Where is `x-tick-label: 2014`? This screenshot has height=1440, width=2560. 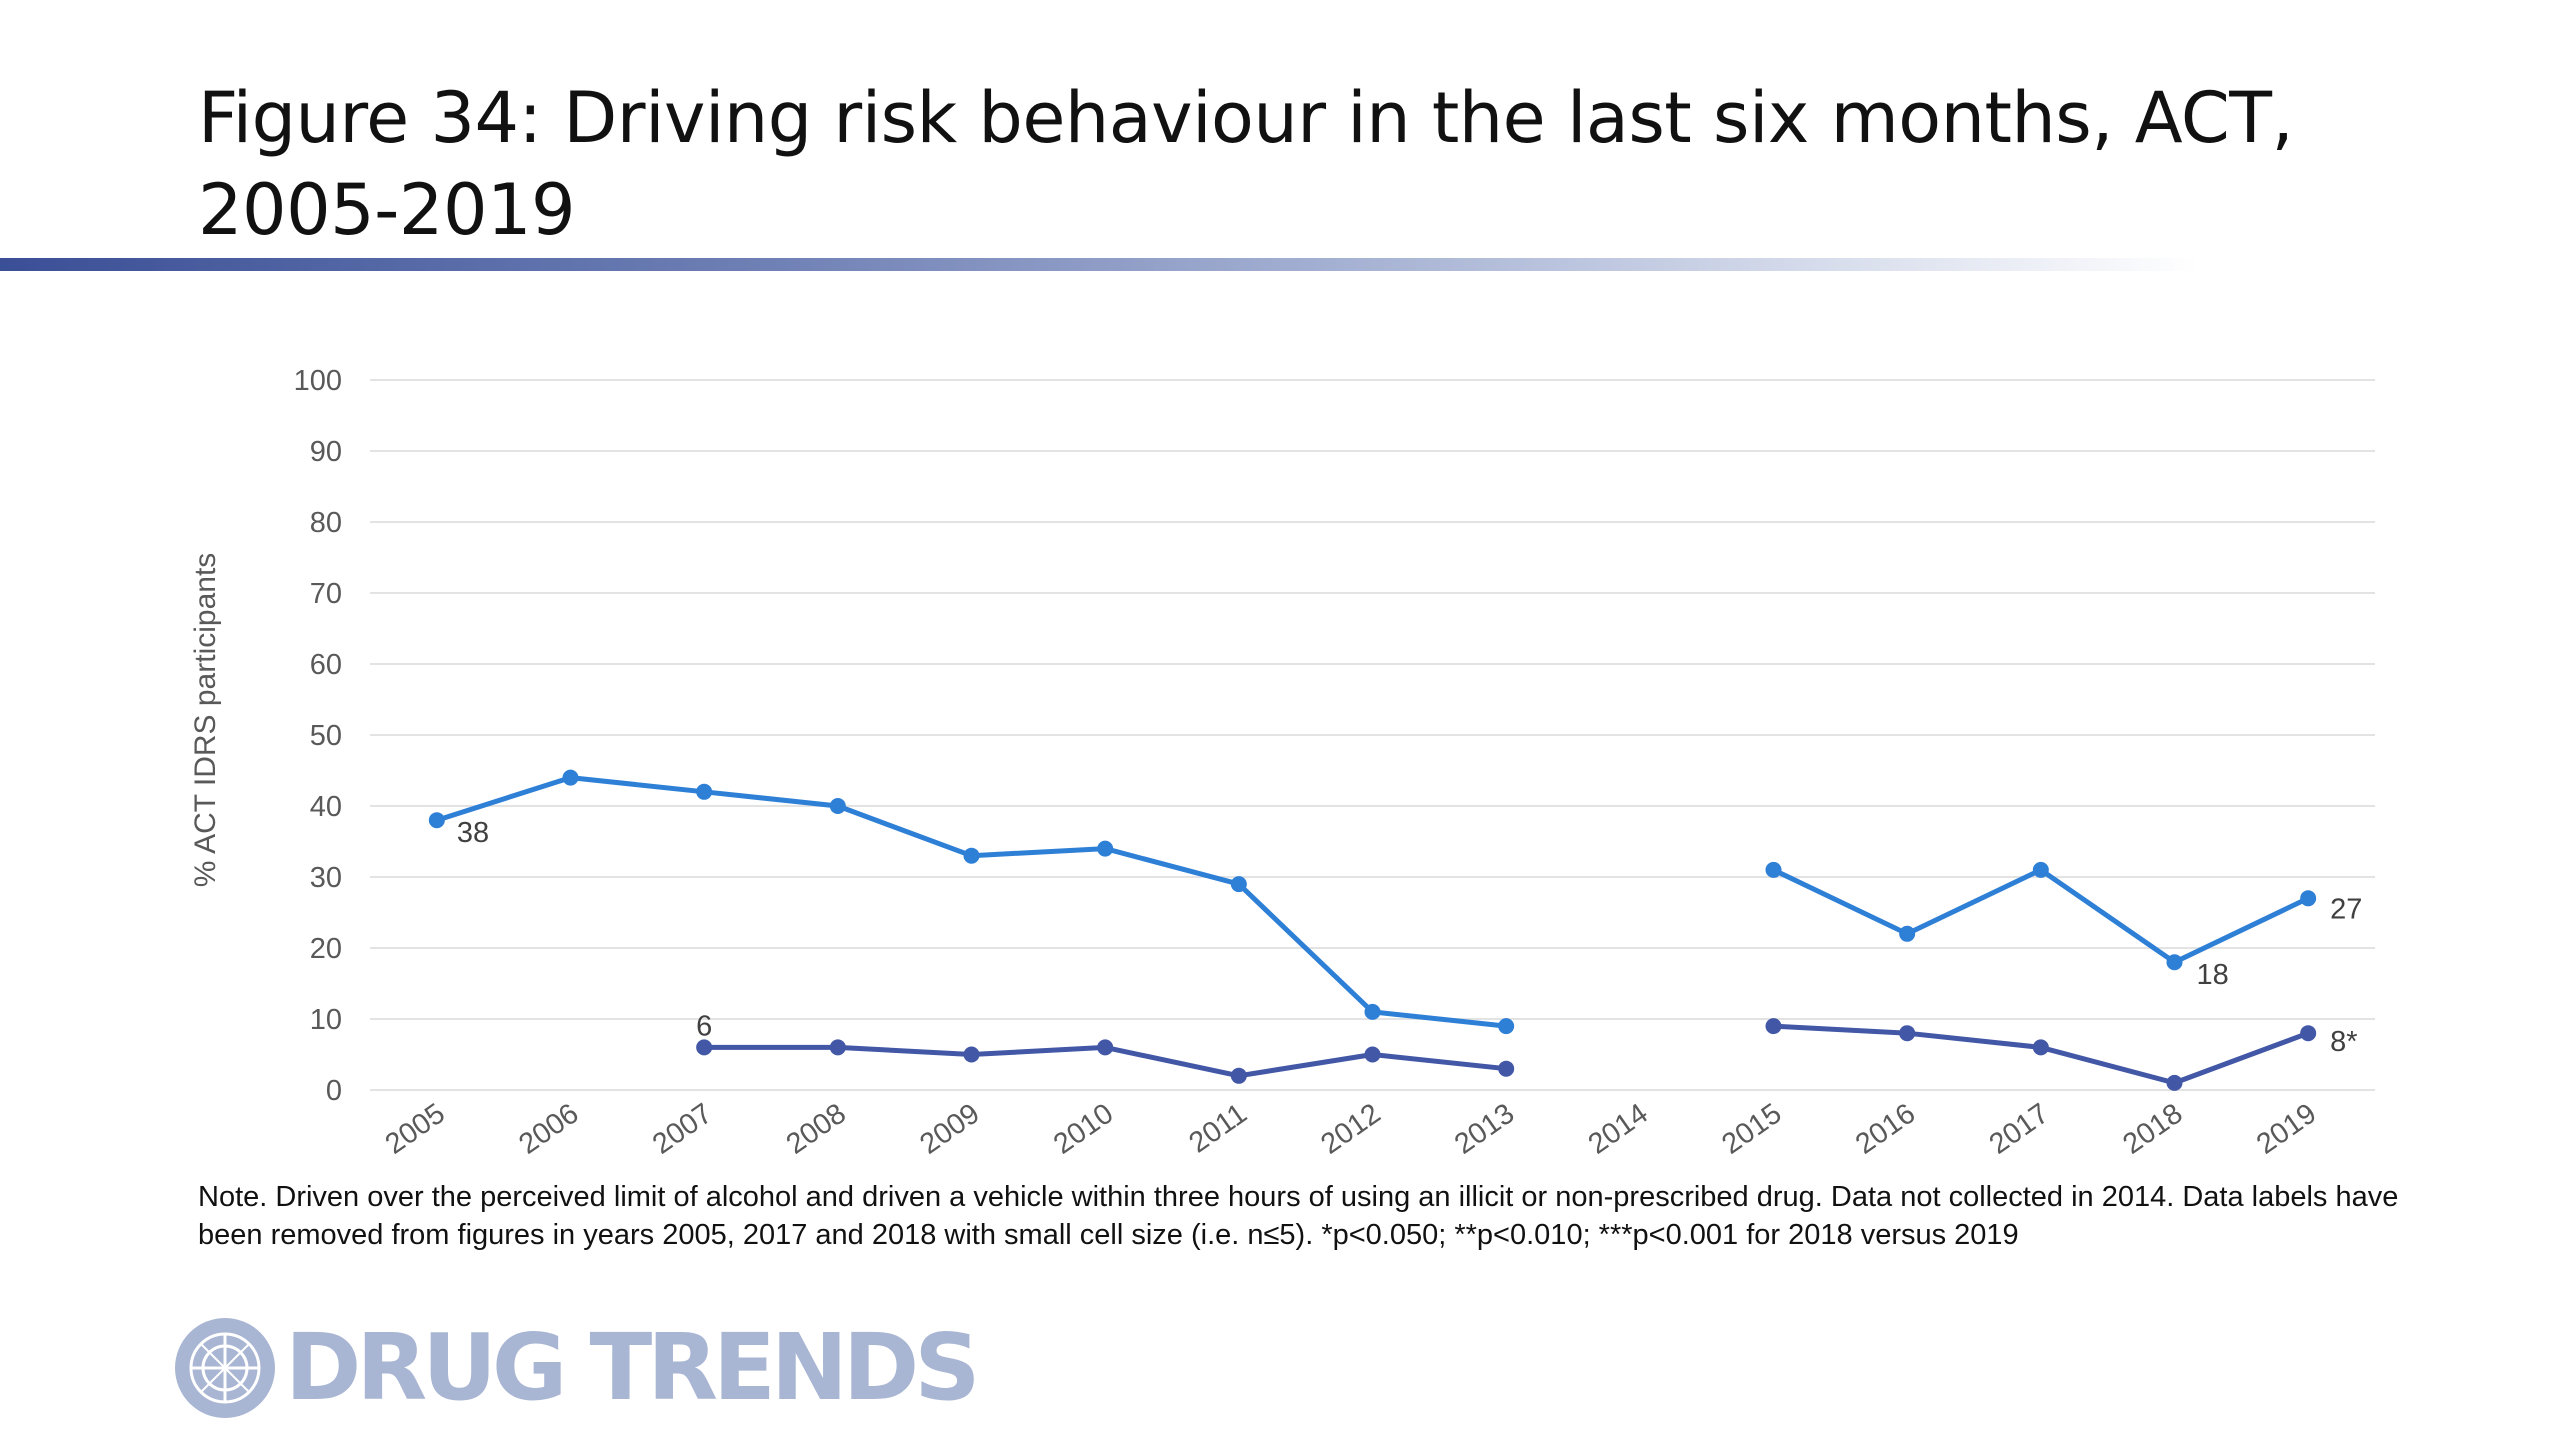
x-tick-label: 2014 is located at coordinates (1618, 1129).